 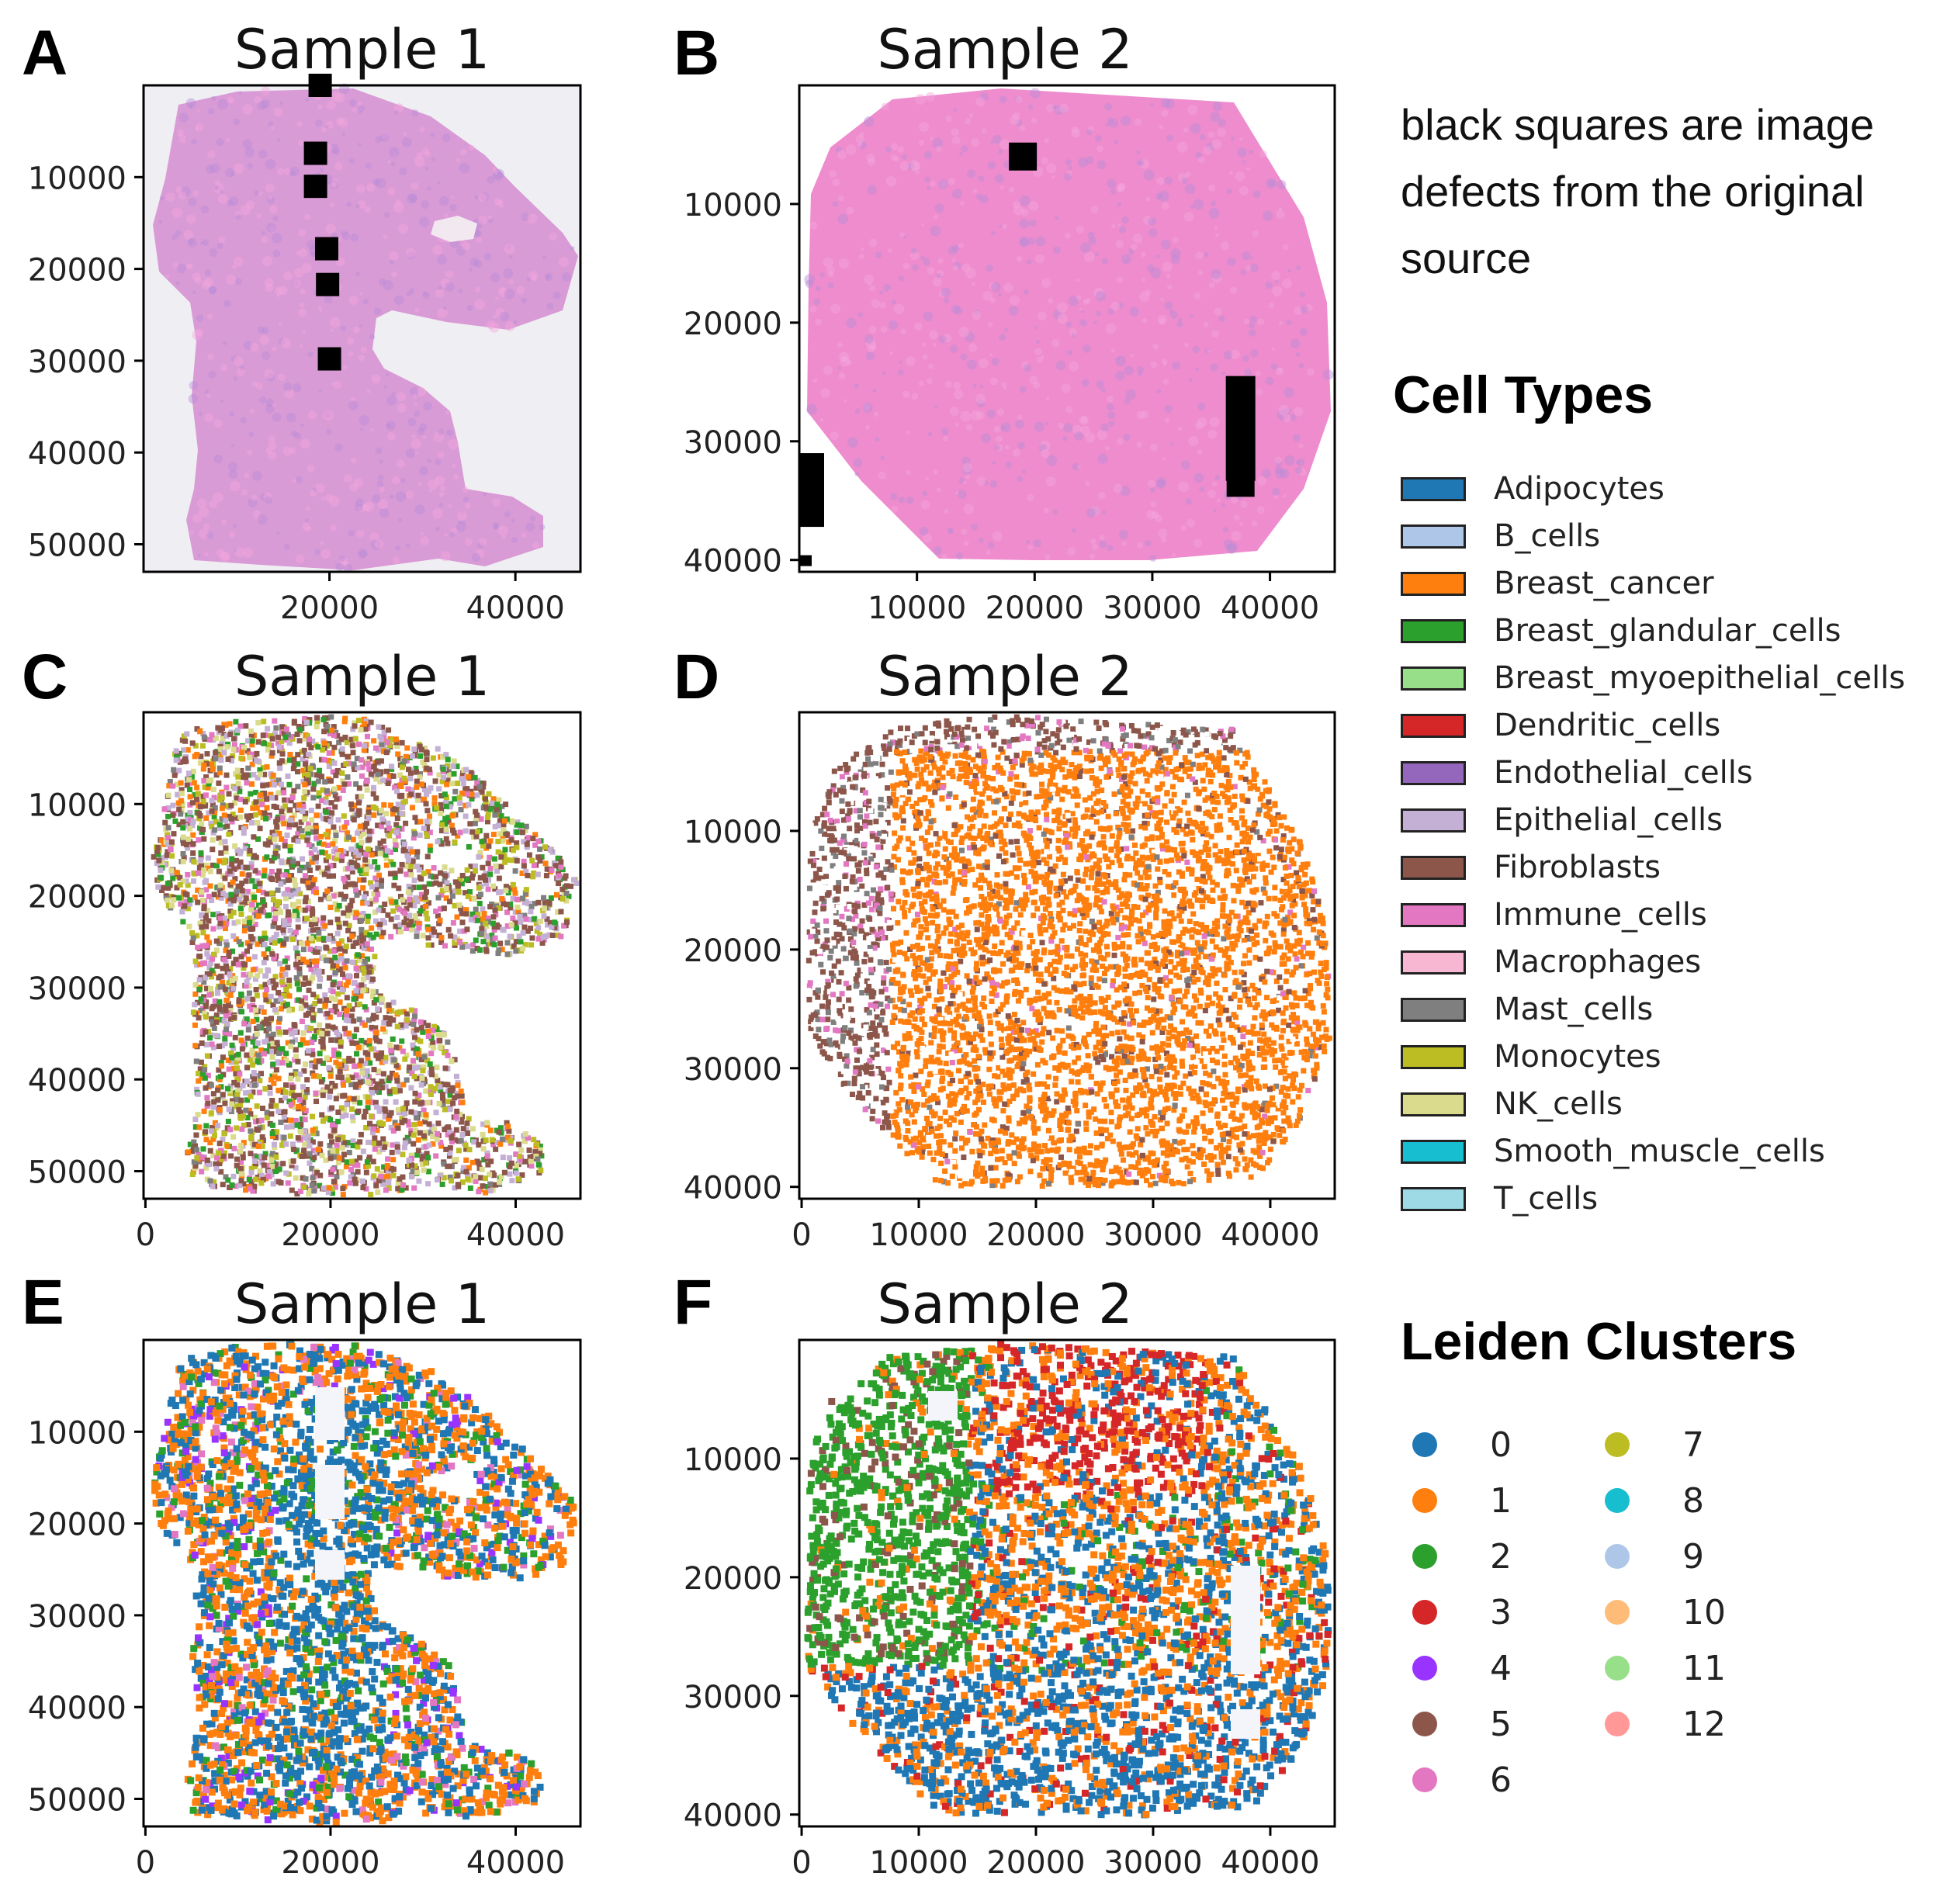 I want to click on image-defect, so click(x=315, y=153).